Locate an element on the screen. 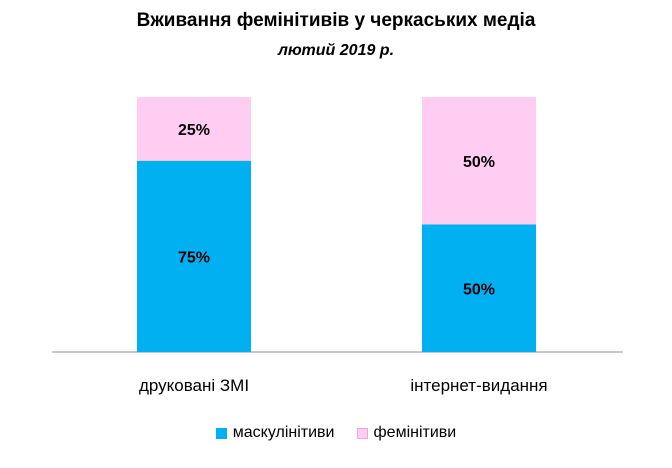 This screenshot has height=468, width=672. legend-item-feminine: фемінітиви is located at coordinates (406, 433).